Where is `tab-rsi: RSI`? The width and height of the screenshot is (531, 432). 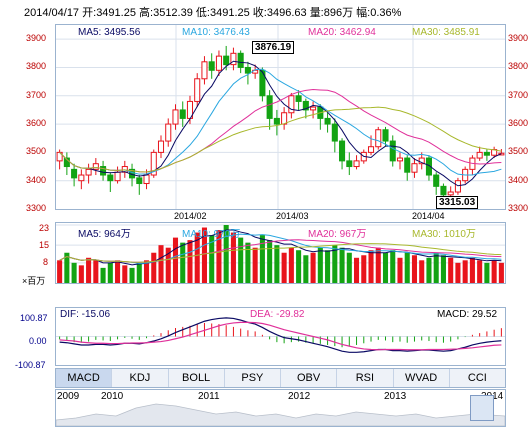
tab-rsi: RSI is located at coordinates (365, 378).